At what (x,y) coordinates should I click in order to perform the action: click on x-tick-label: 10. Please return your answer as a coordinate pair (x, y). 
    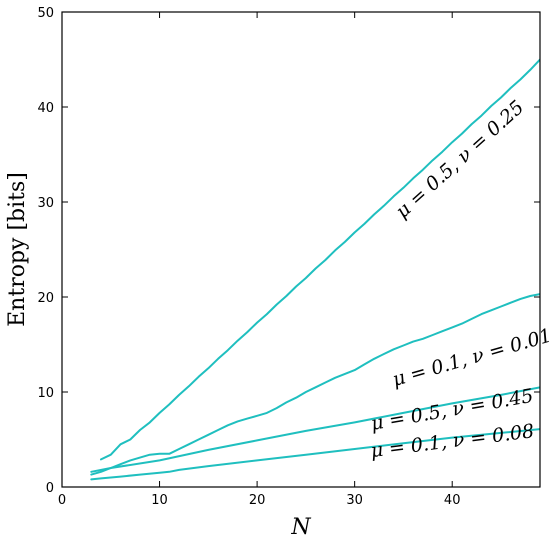
    Looking at the image, I should click on (159, 500).